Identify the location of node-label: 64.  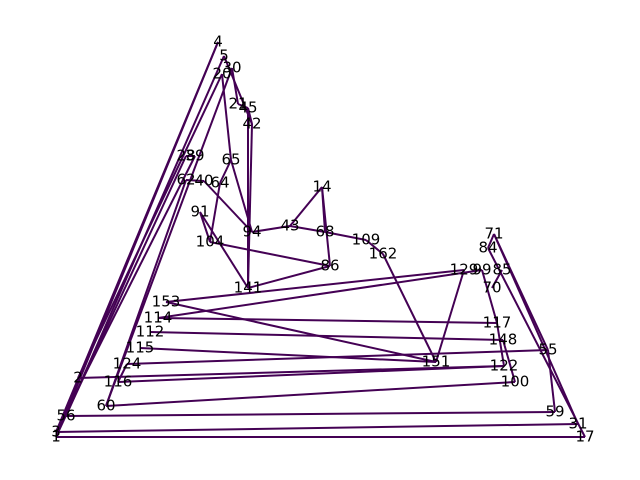
(219, 183).